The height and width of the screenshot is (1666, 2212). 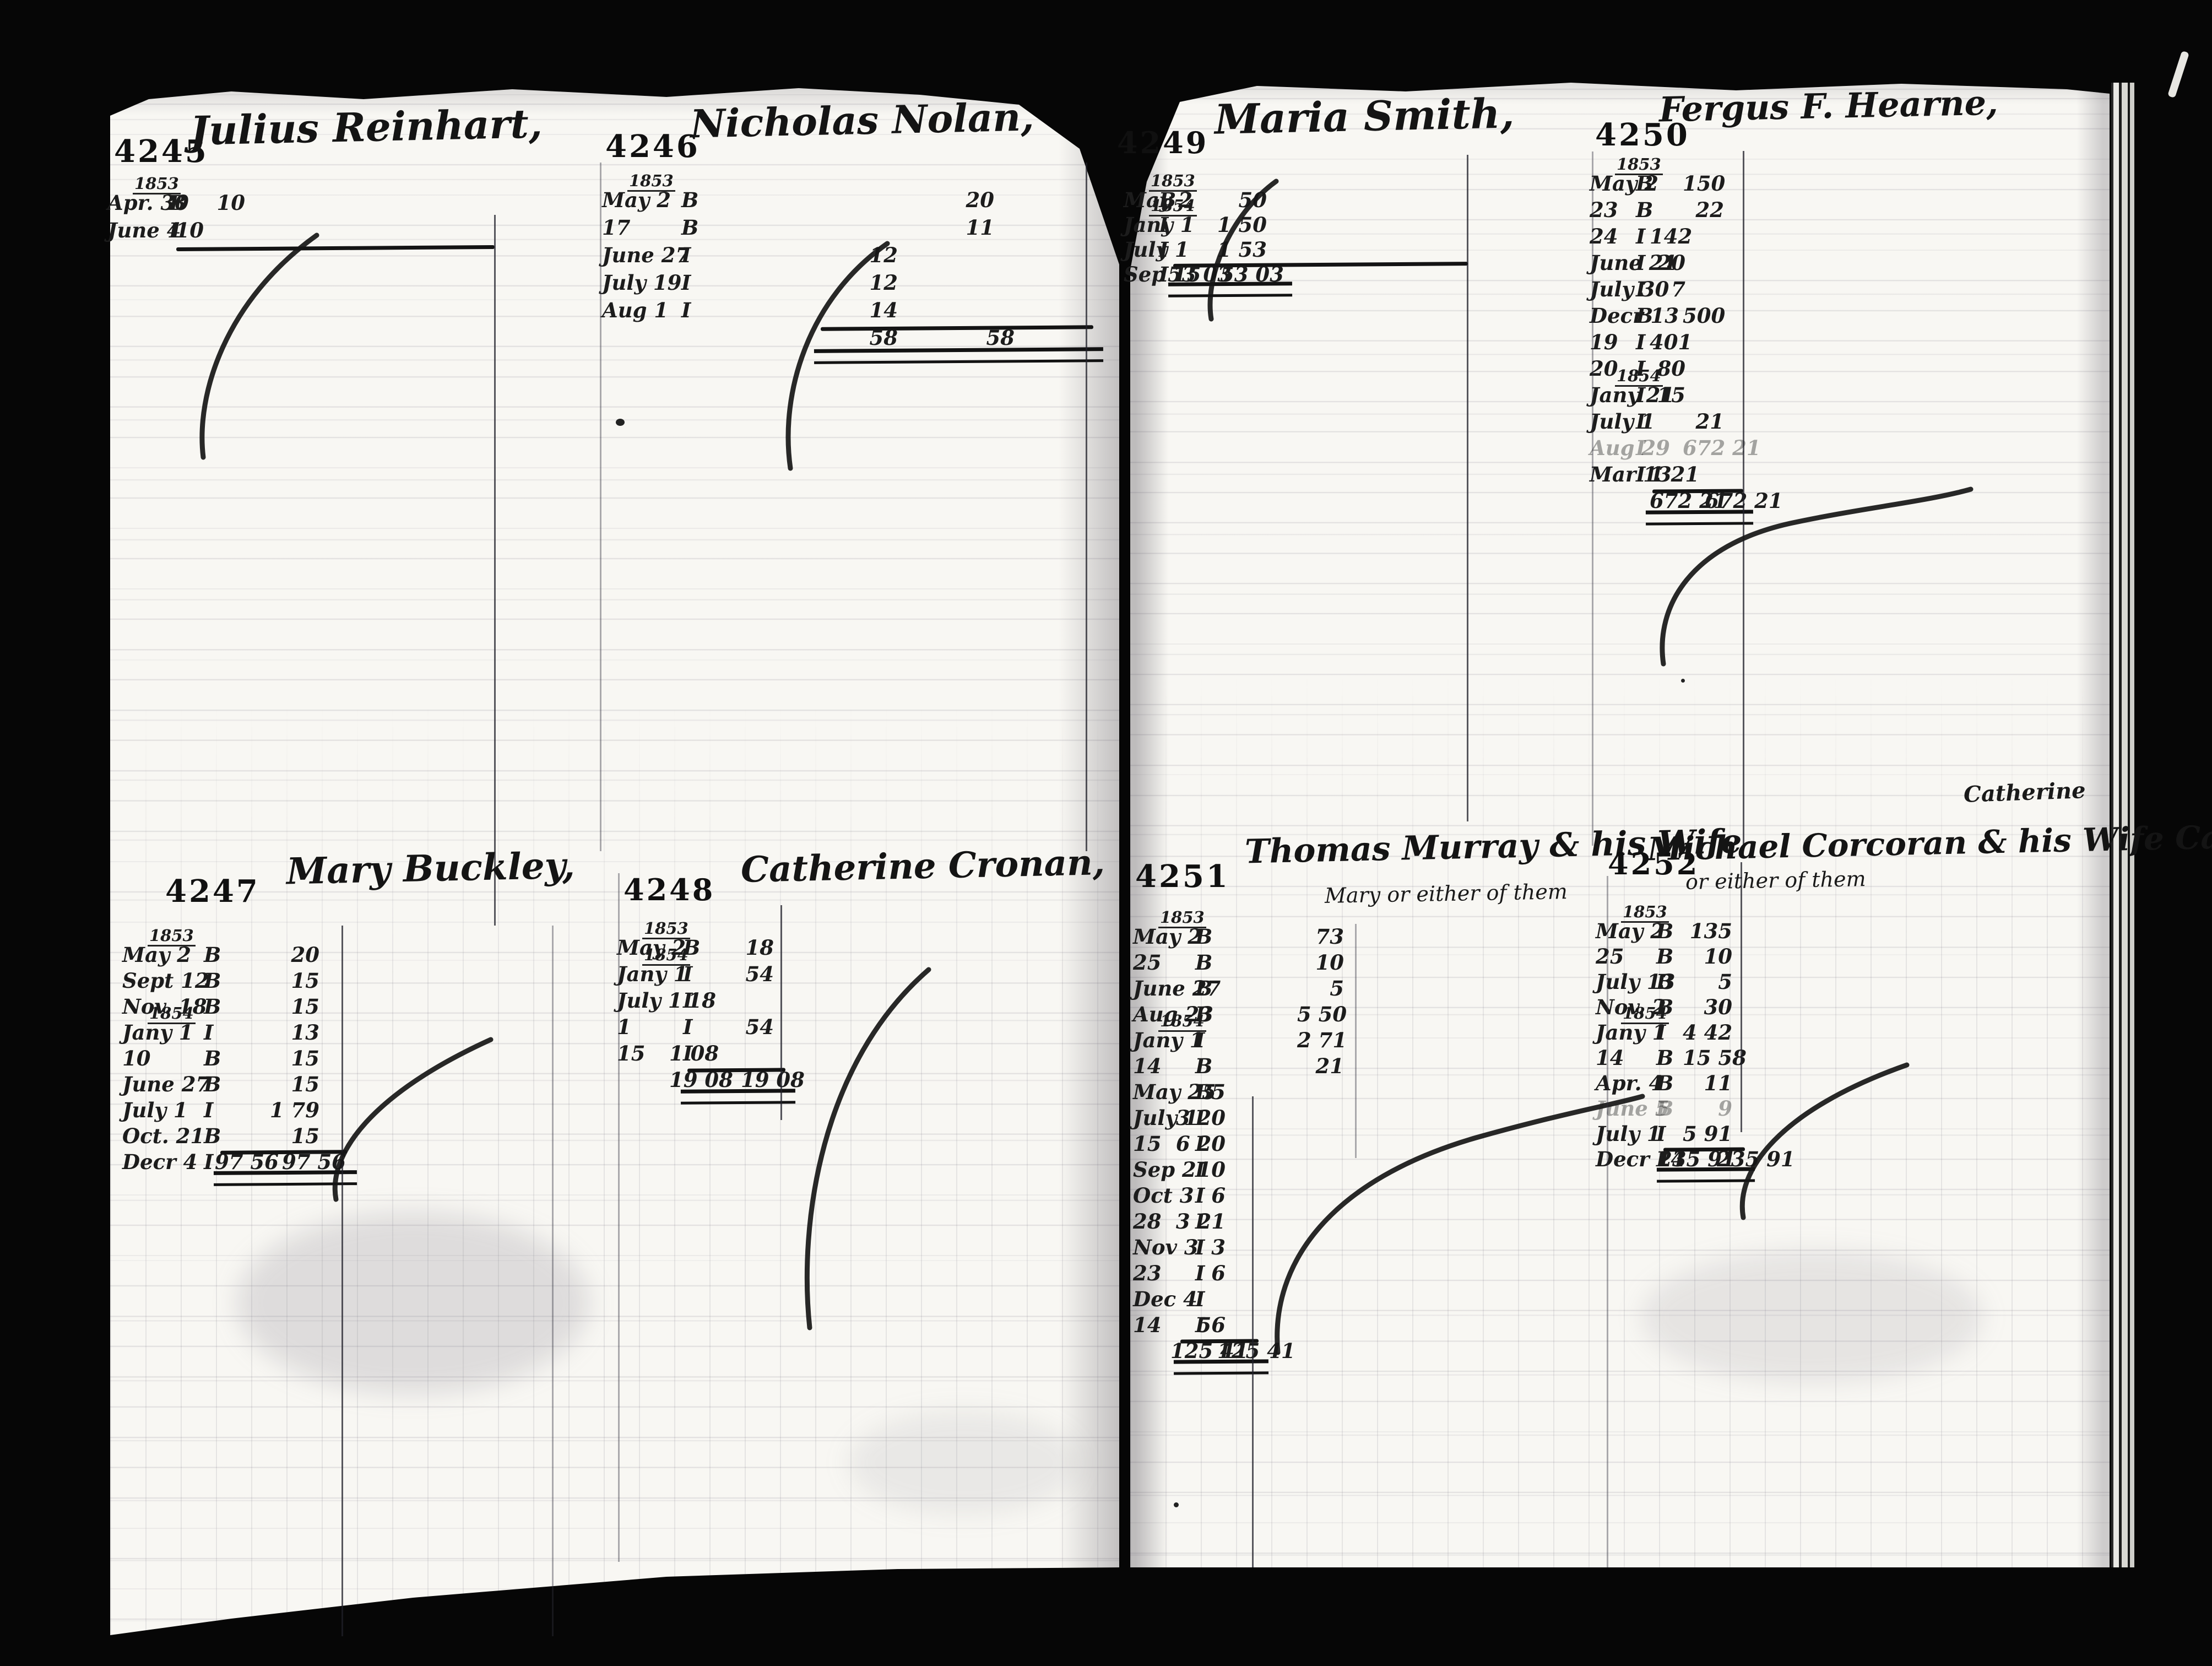 What do you see at coordinates (1211, 1325) in the screenshot?
I see `entry-amount: 56` at bounding box center [1211, 1325].